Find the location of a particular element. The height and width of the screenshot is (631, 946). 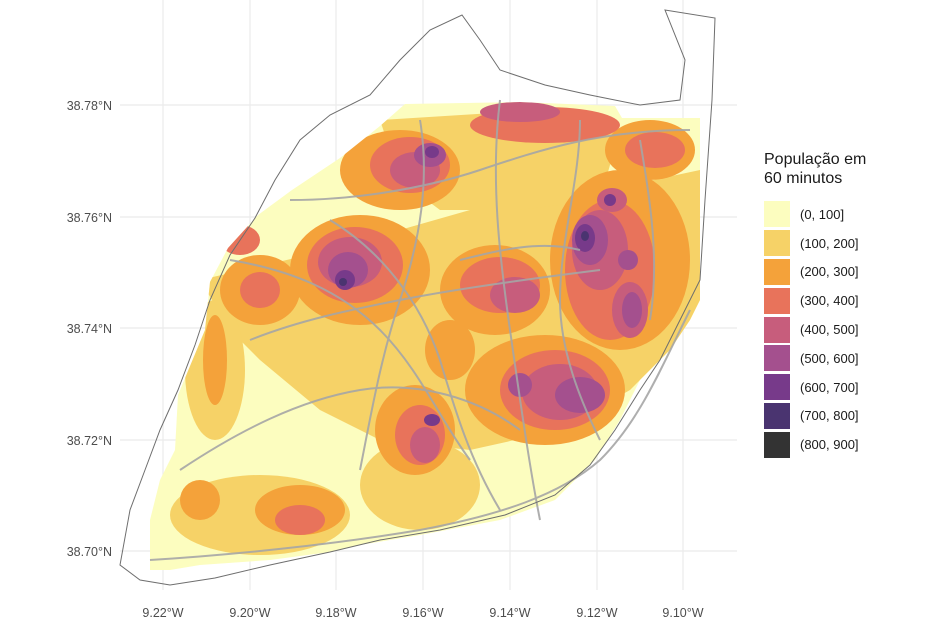

legend-item: (800, 900] is located at coordinates (815, 444).